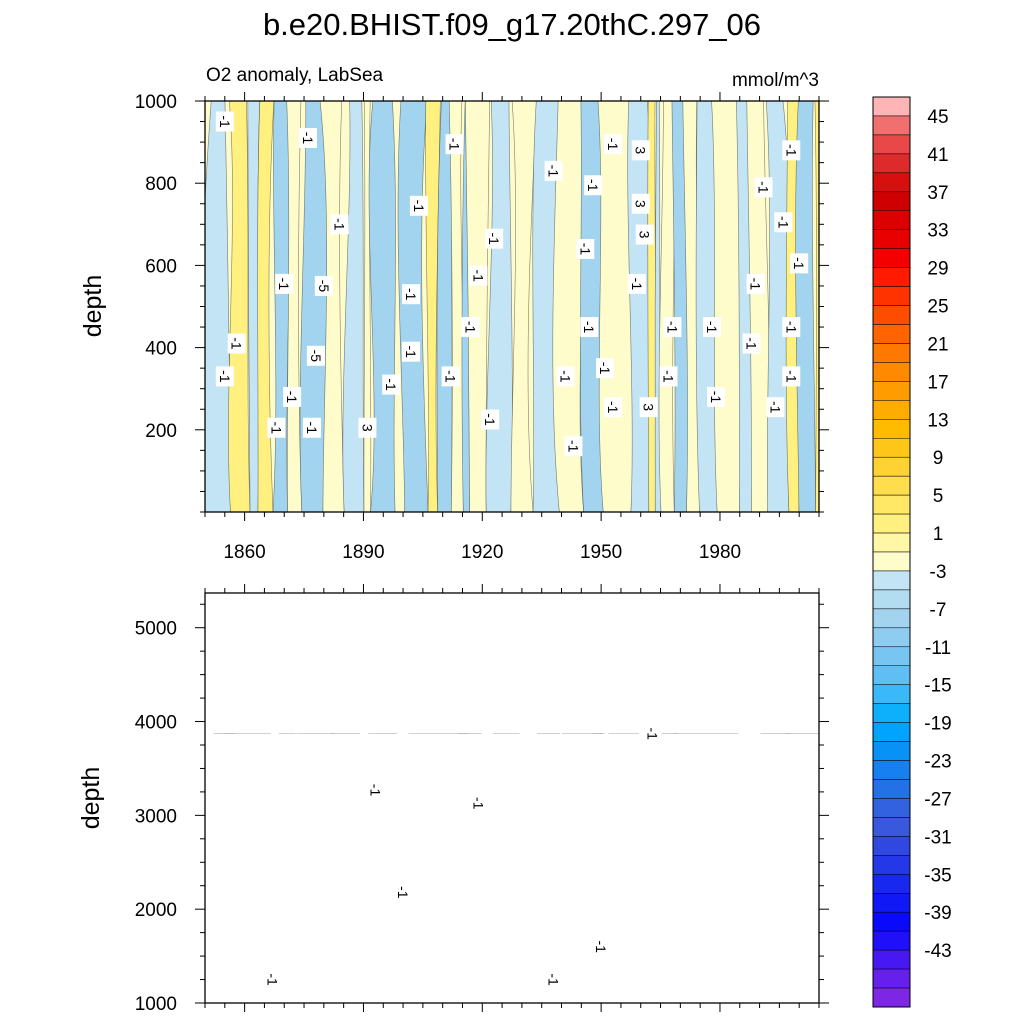 Image resolution: width=1024 pixels, height=1024 pixels. Describe the element at coordinates (91, 798) in the screenshot. I see `lower-y-axis-label: depth` at that location.